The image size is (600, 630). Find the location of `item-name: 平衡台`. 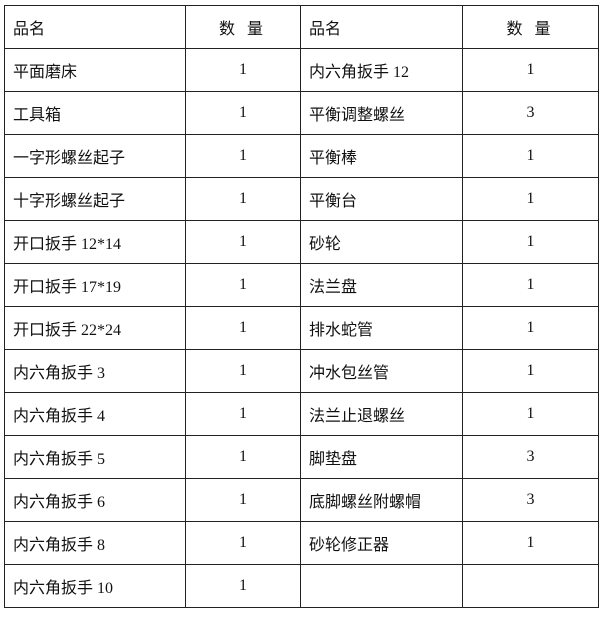

item-name: 平衡台 is located at coordinates (381, 199).